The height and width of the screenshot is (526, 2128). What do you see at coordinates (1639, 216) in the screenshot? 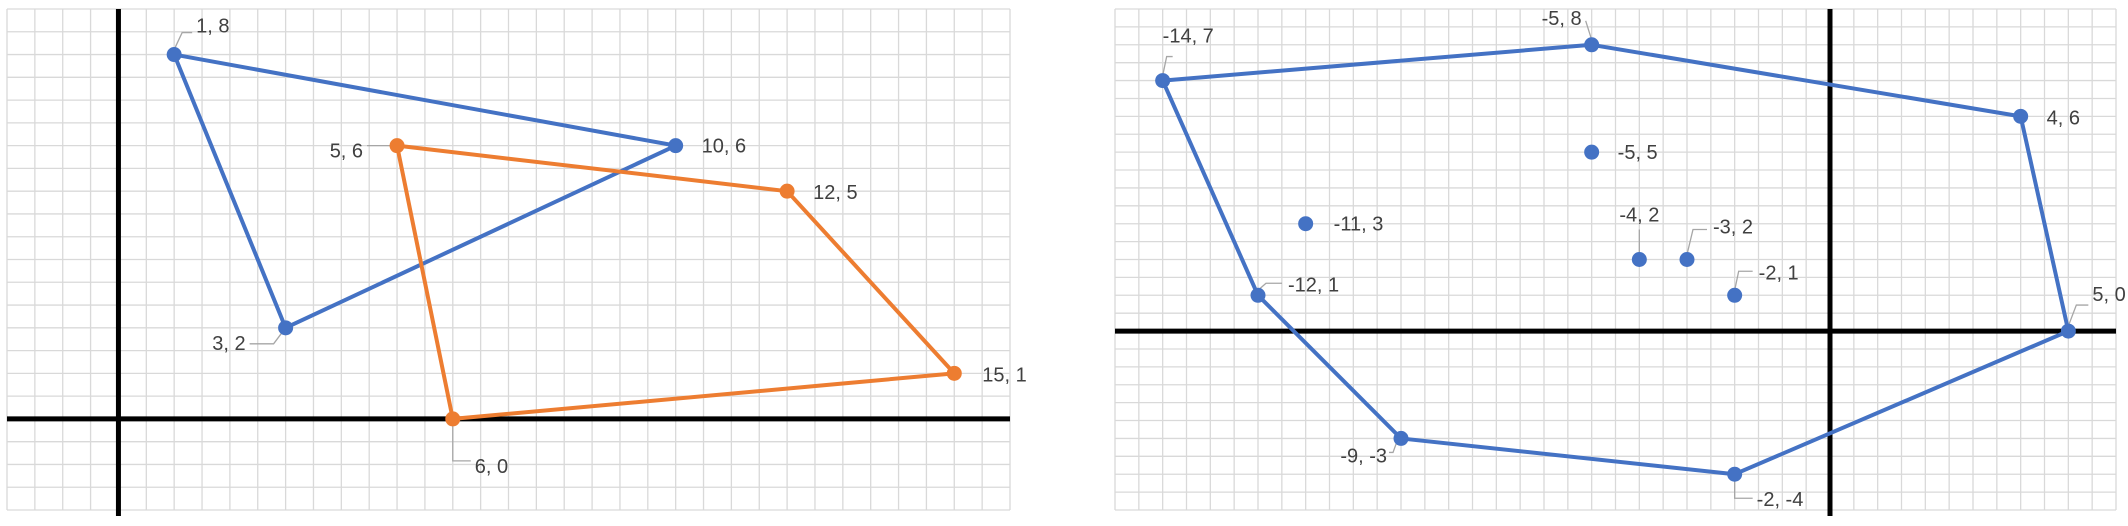
I see `data-label: -4, 2` at bounding box center [1639, 216].